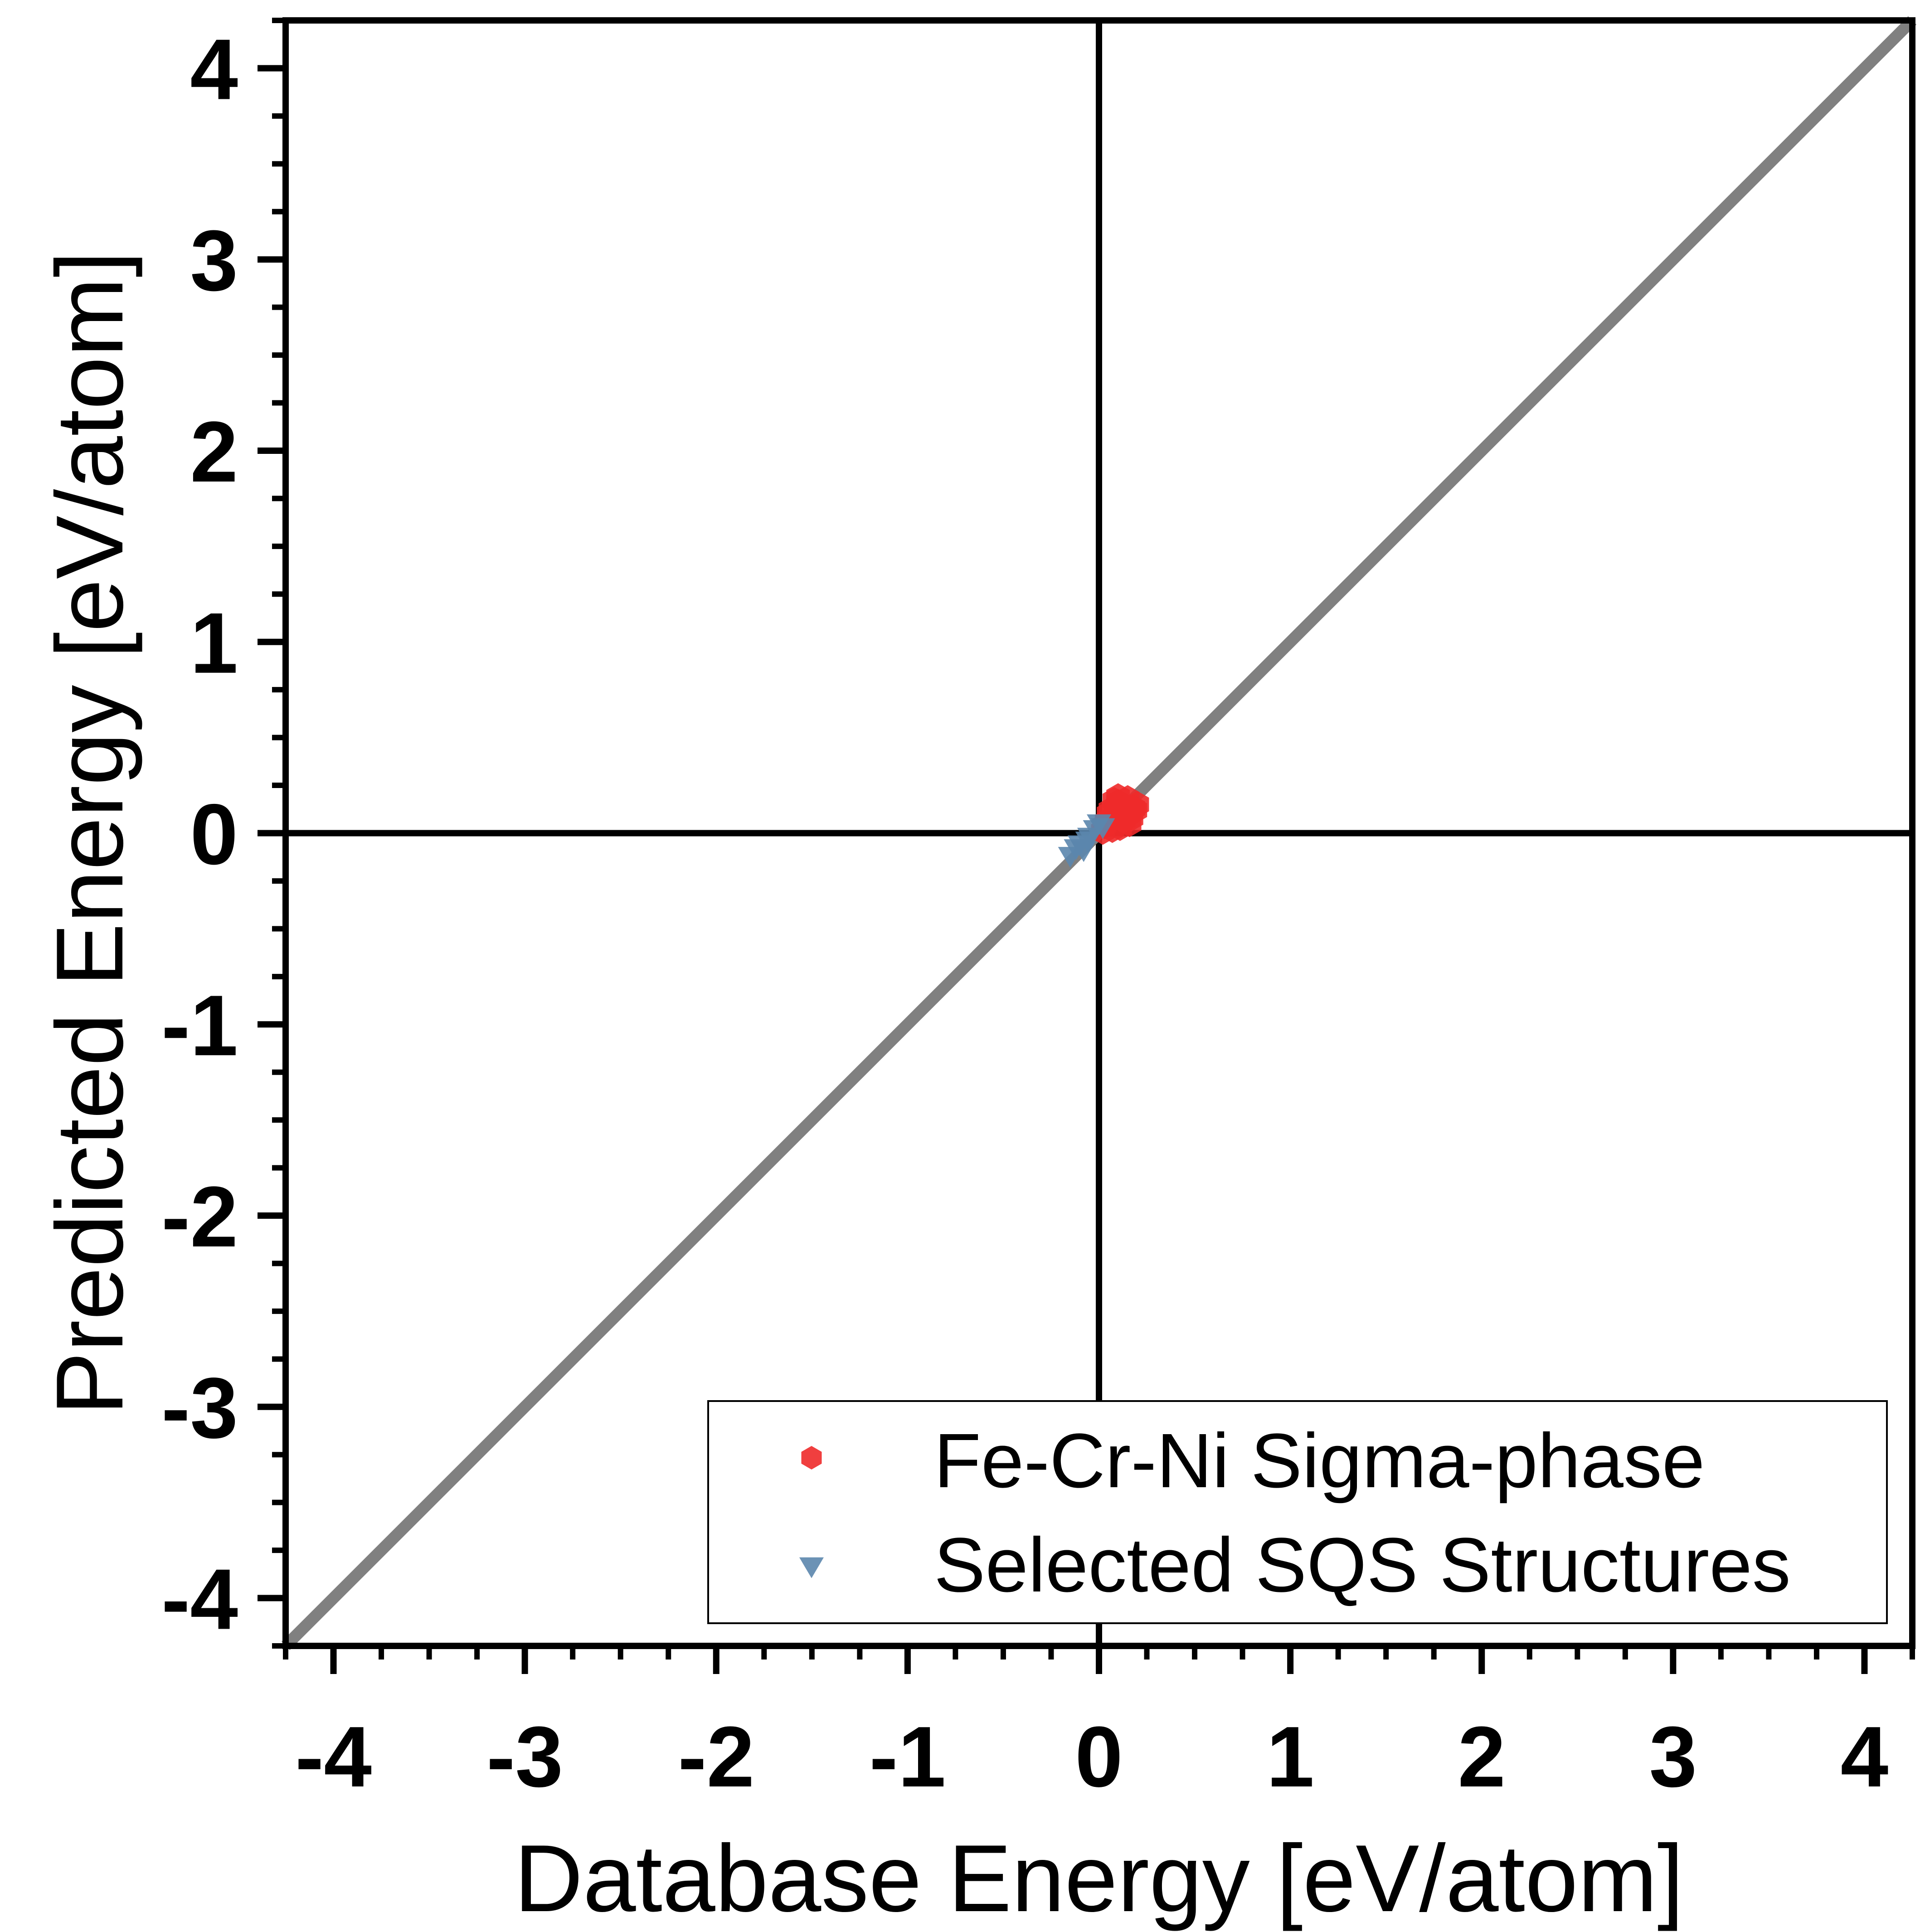 The image size is (1925, 1932). I want to click on y-tick-label: 1, so click(214, 643).